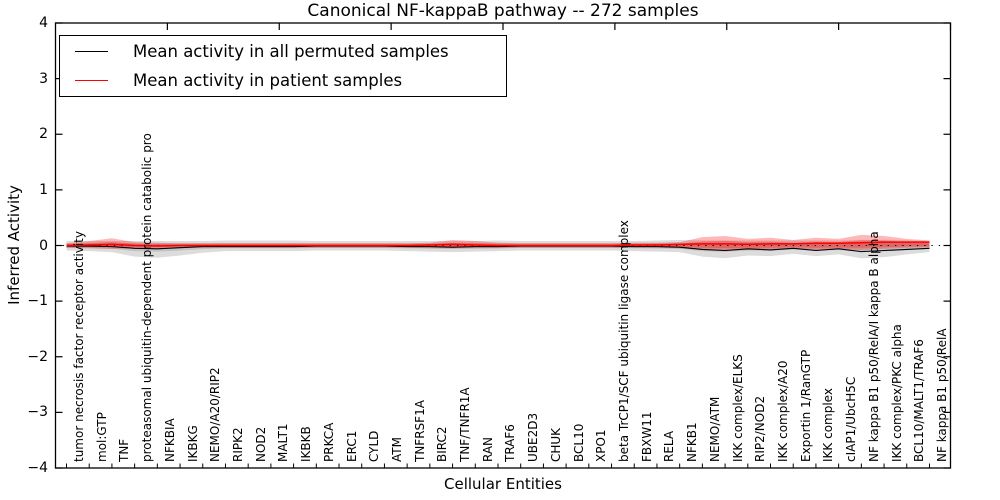 The height and width of the screenshot is (500, 1000). I want to click on y-tick-label: 1, so click(43, 189).